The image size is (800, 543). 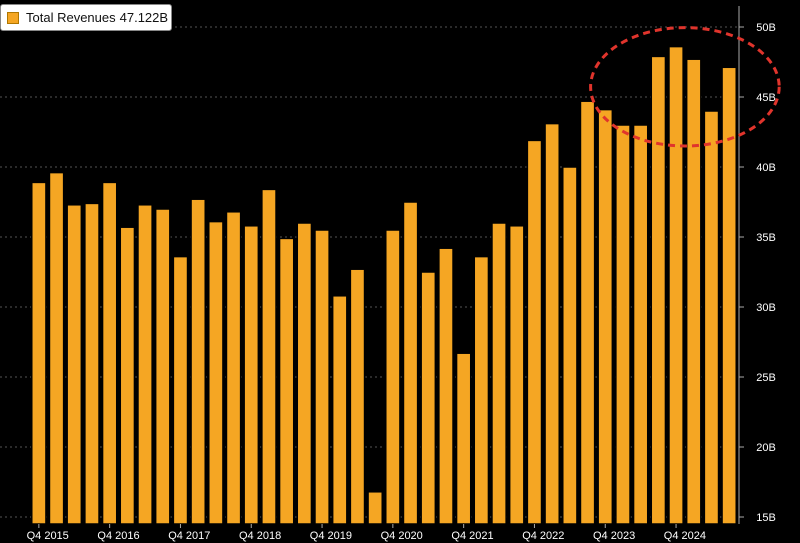 I want to click on y-tick-label: 45B, so click(x=766, y=98).